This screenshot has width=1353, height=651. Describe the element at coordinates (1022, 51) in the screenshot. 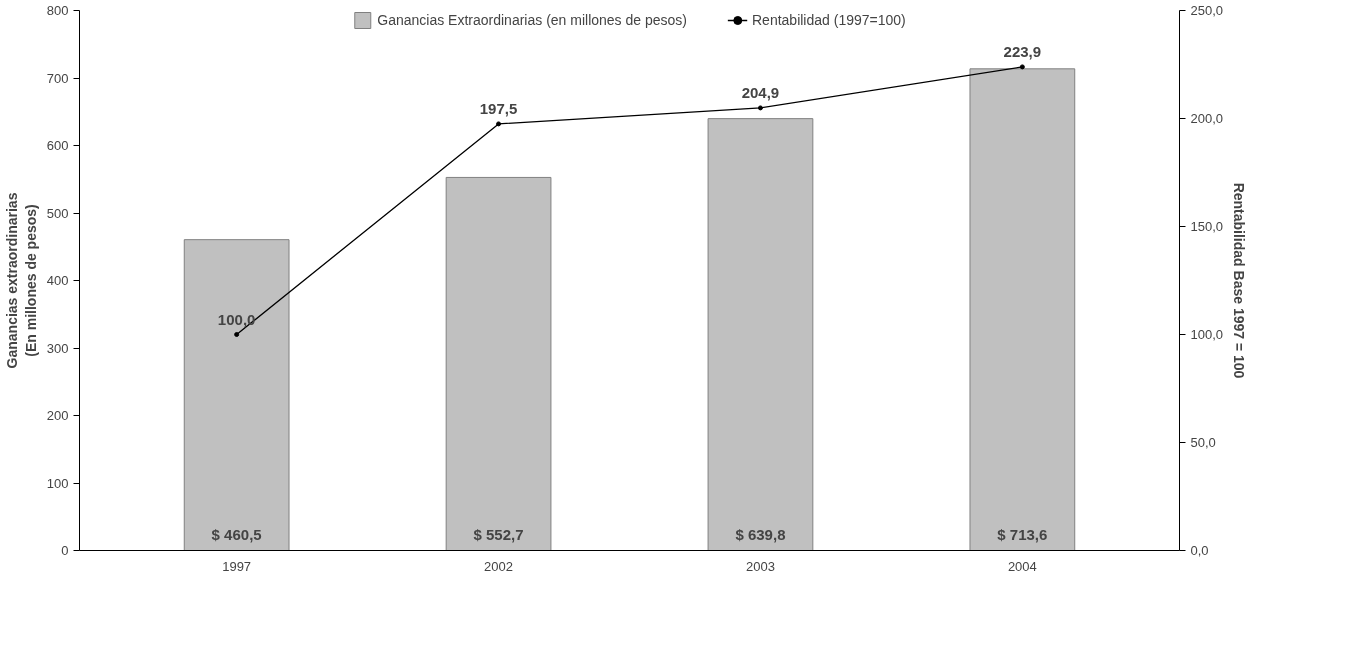

I see `data-label: 223,9` at that location.